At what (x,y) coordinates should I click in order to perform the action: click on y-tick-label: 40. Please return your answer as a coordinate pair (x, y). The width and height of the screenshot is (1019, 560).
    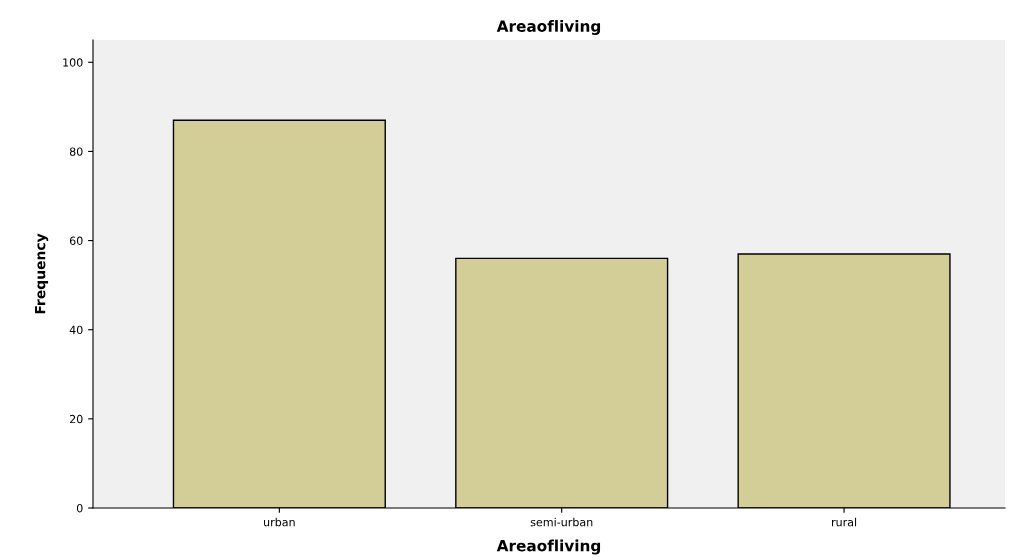
    Looking at the image, I should click on (76, 330).